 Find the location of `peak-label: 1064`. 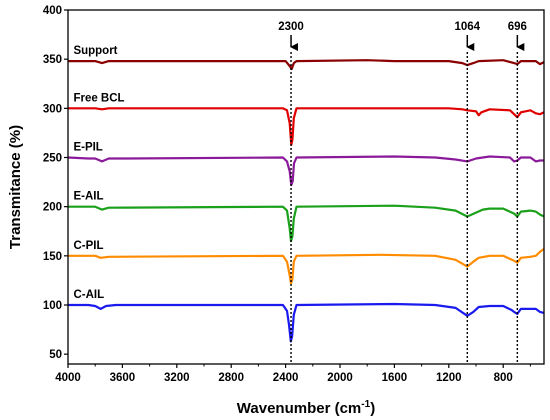

peak-label: 1064 is located at coordinates (467, 27).